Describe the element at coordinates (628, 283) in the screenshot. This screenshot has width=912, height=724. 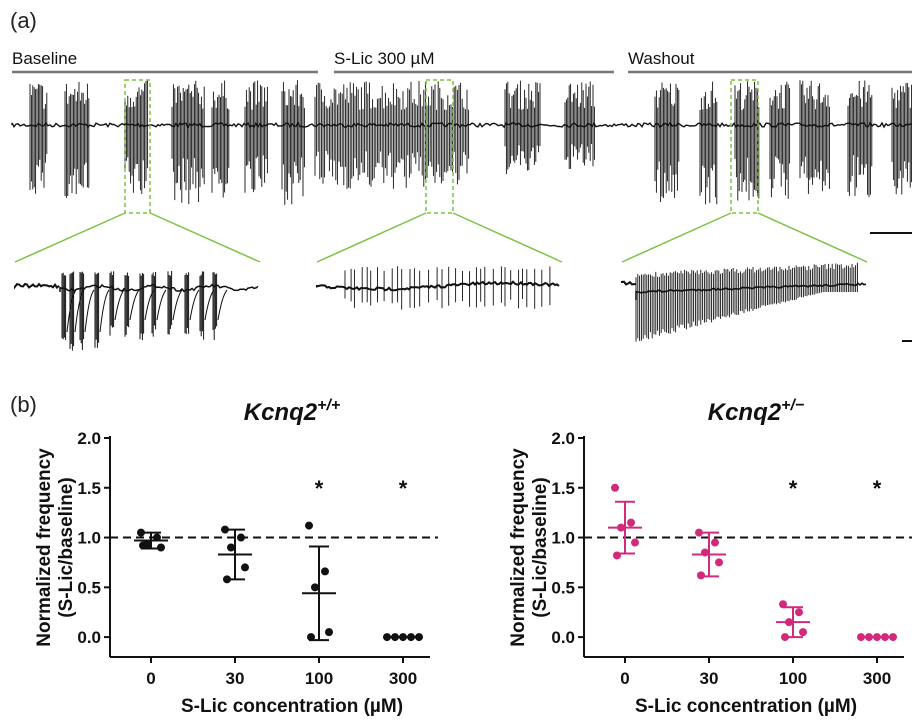
I see `zoom-washout-lead` at that location.